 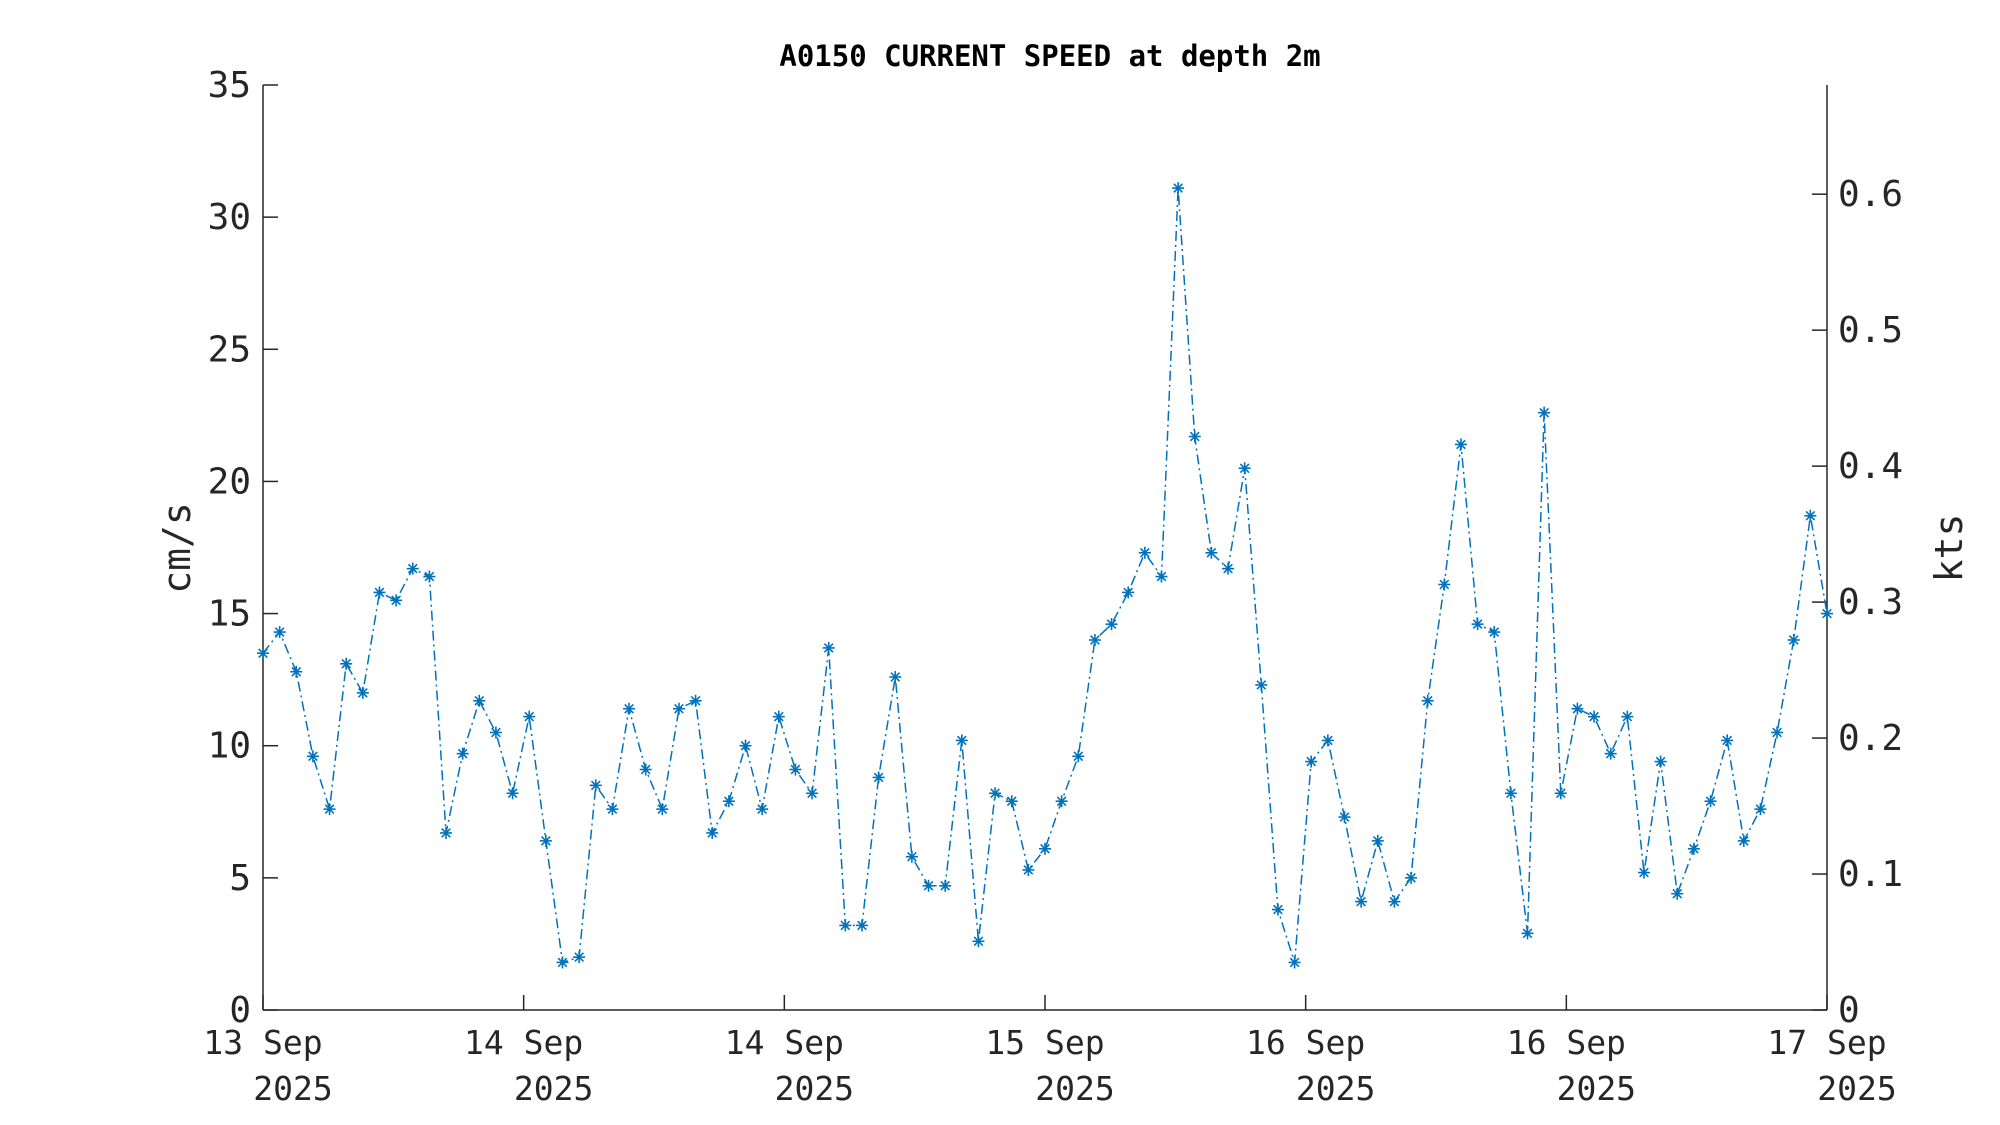 What do you see at coordinates (1849, 1010) in the screenshot?
I see `y-right-tick-label: 0` at bounding box center [1849, 1010].